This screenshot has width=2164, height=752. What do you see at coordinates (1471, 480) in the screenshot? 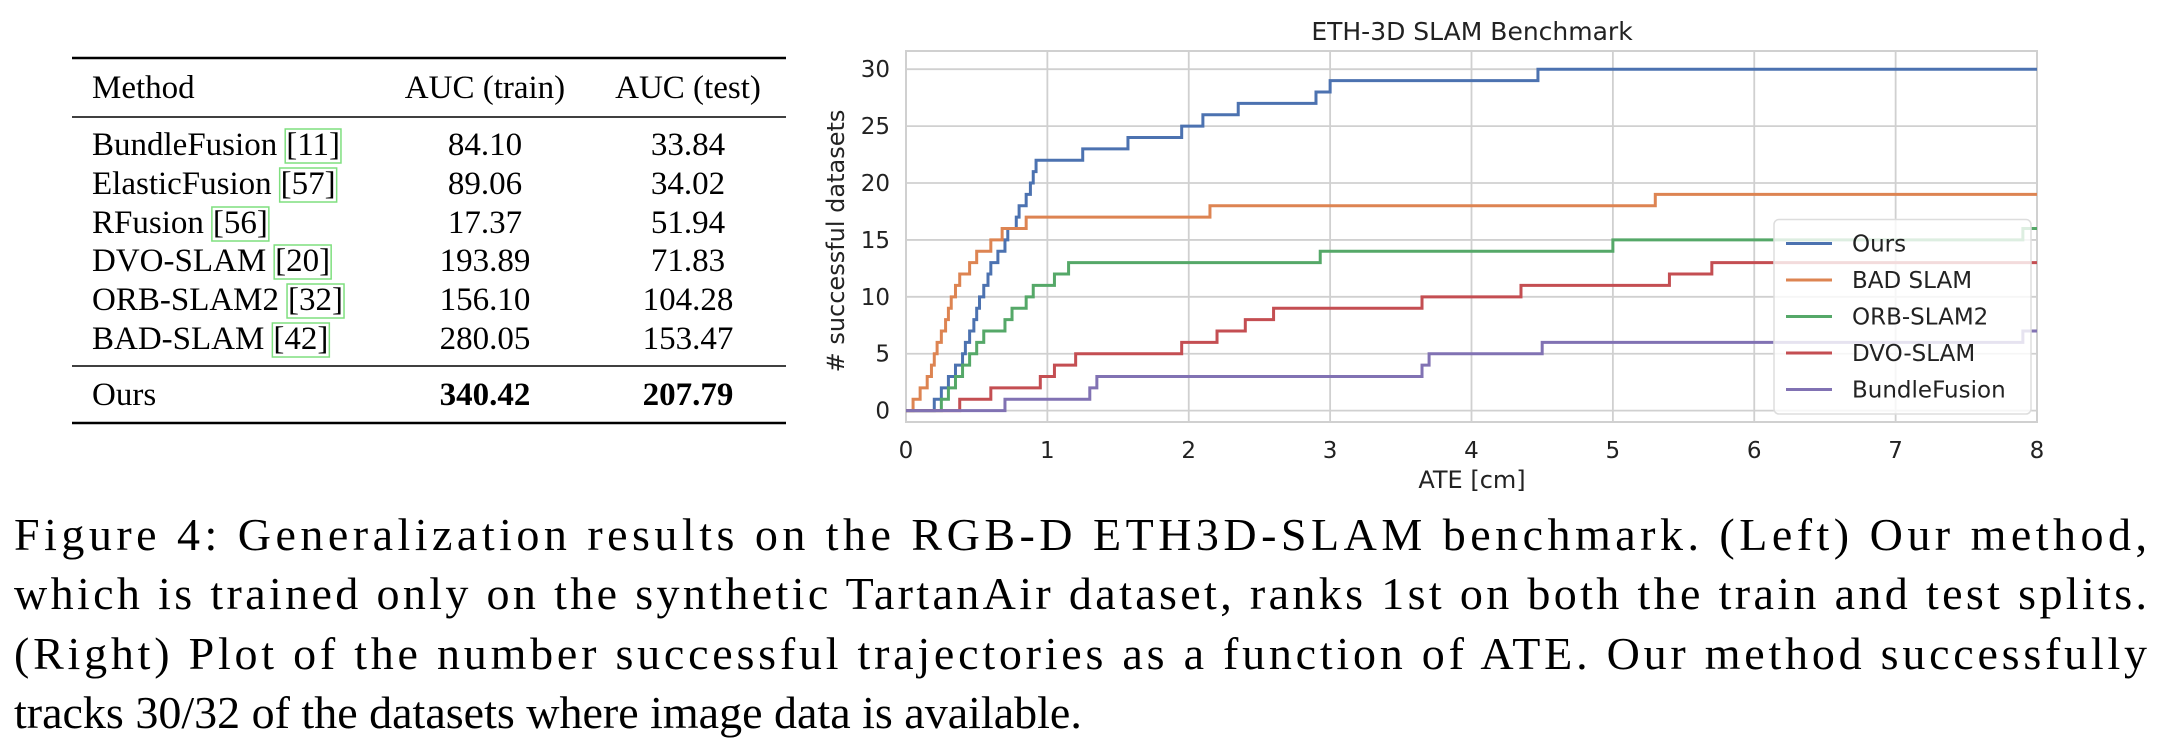
I see `x-axis-label: ATE [cm]` at bounding box center [1471, 480].